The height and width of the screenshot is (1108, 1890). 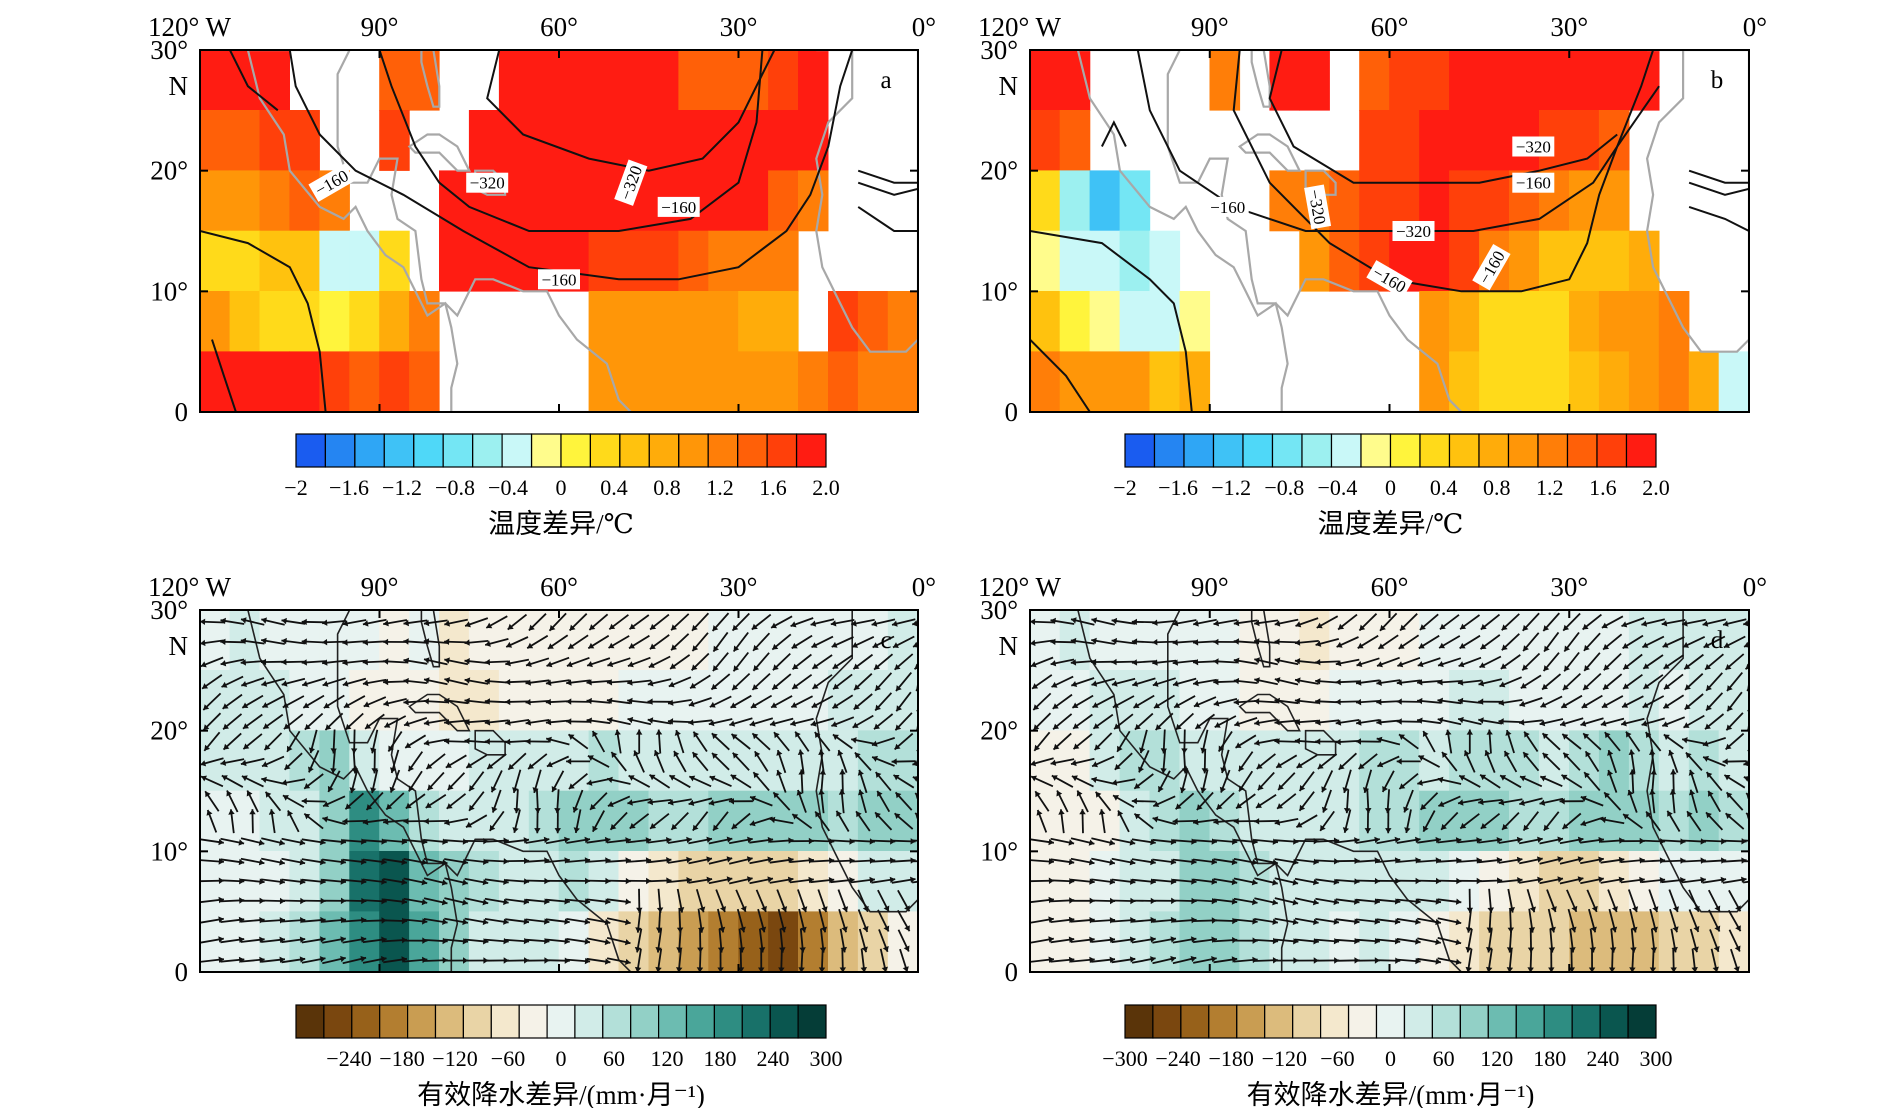 What do you see at coordinates (559, 27) in the screenshot?
I see `x-tick-label: 60°` at bounding box center [559, 27].